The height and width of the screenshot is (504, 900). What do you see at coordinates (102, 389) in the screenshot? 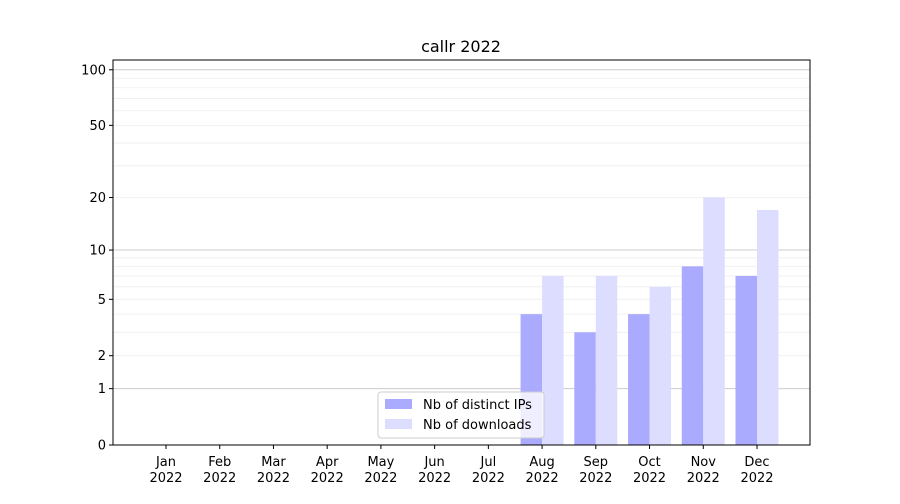
I see `y-tick-label: 1` at bounding box center [102, 389].